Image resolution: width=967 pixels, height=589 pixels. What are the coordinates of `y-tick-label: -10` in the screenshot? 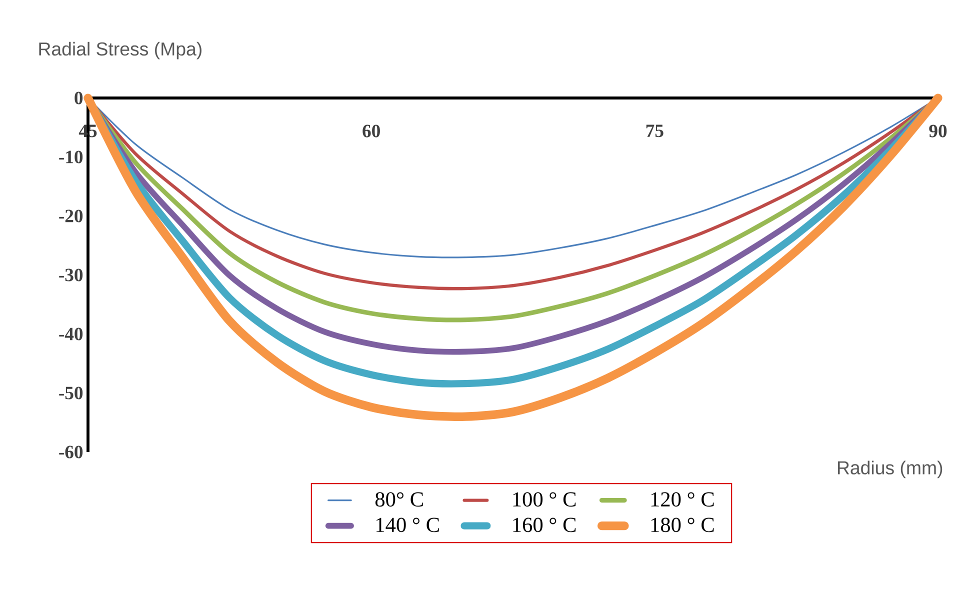 It's located at (71, 157).